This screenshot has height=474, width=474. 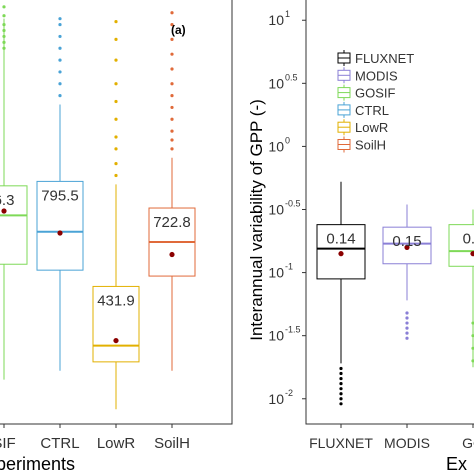 What do you see at coordinates (256, 220) in the screenshot?
I see `y-axis-title: Interannual variability of GPP (-)` at bounding box center [256, 220].